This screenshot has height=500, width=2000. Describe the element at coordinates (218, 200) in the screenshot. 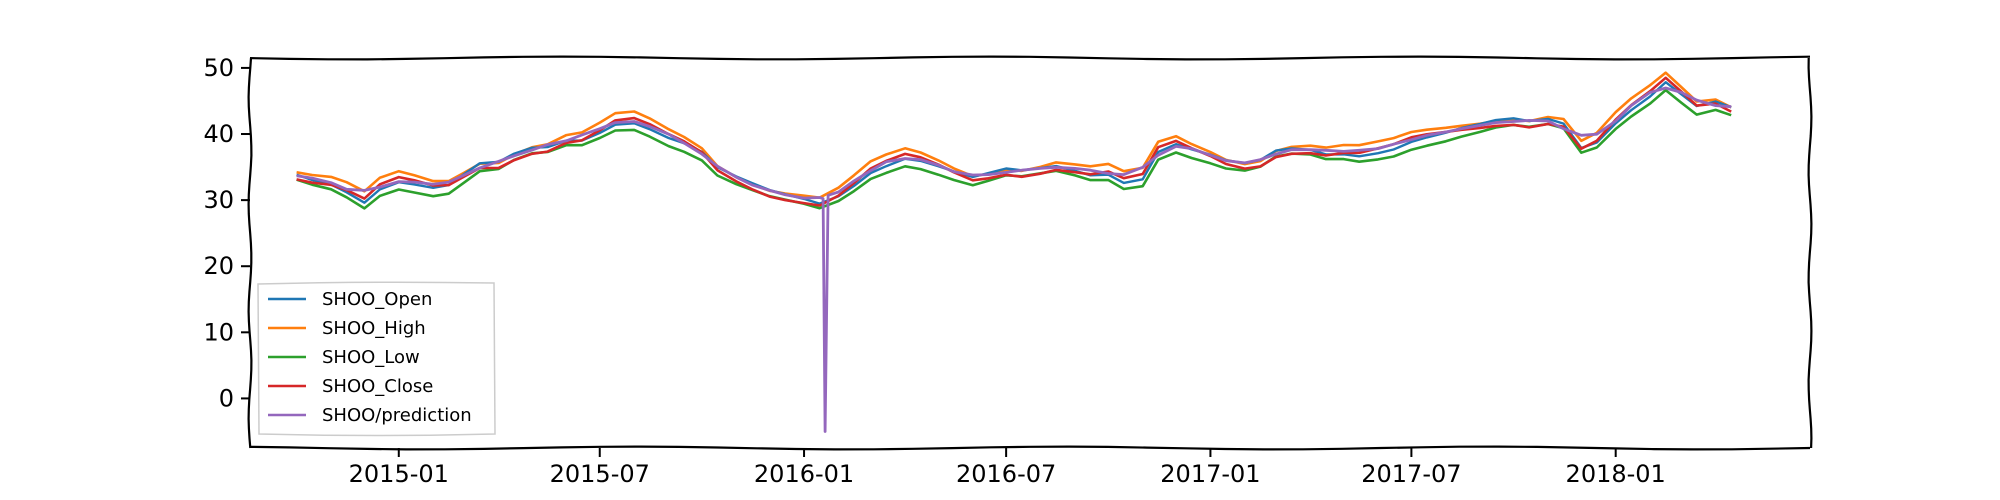

I see `y-tick-label: 30` at that location.